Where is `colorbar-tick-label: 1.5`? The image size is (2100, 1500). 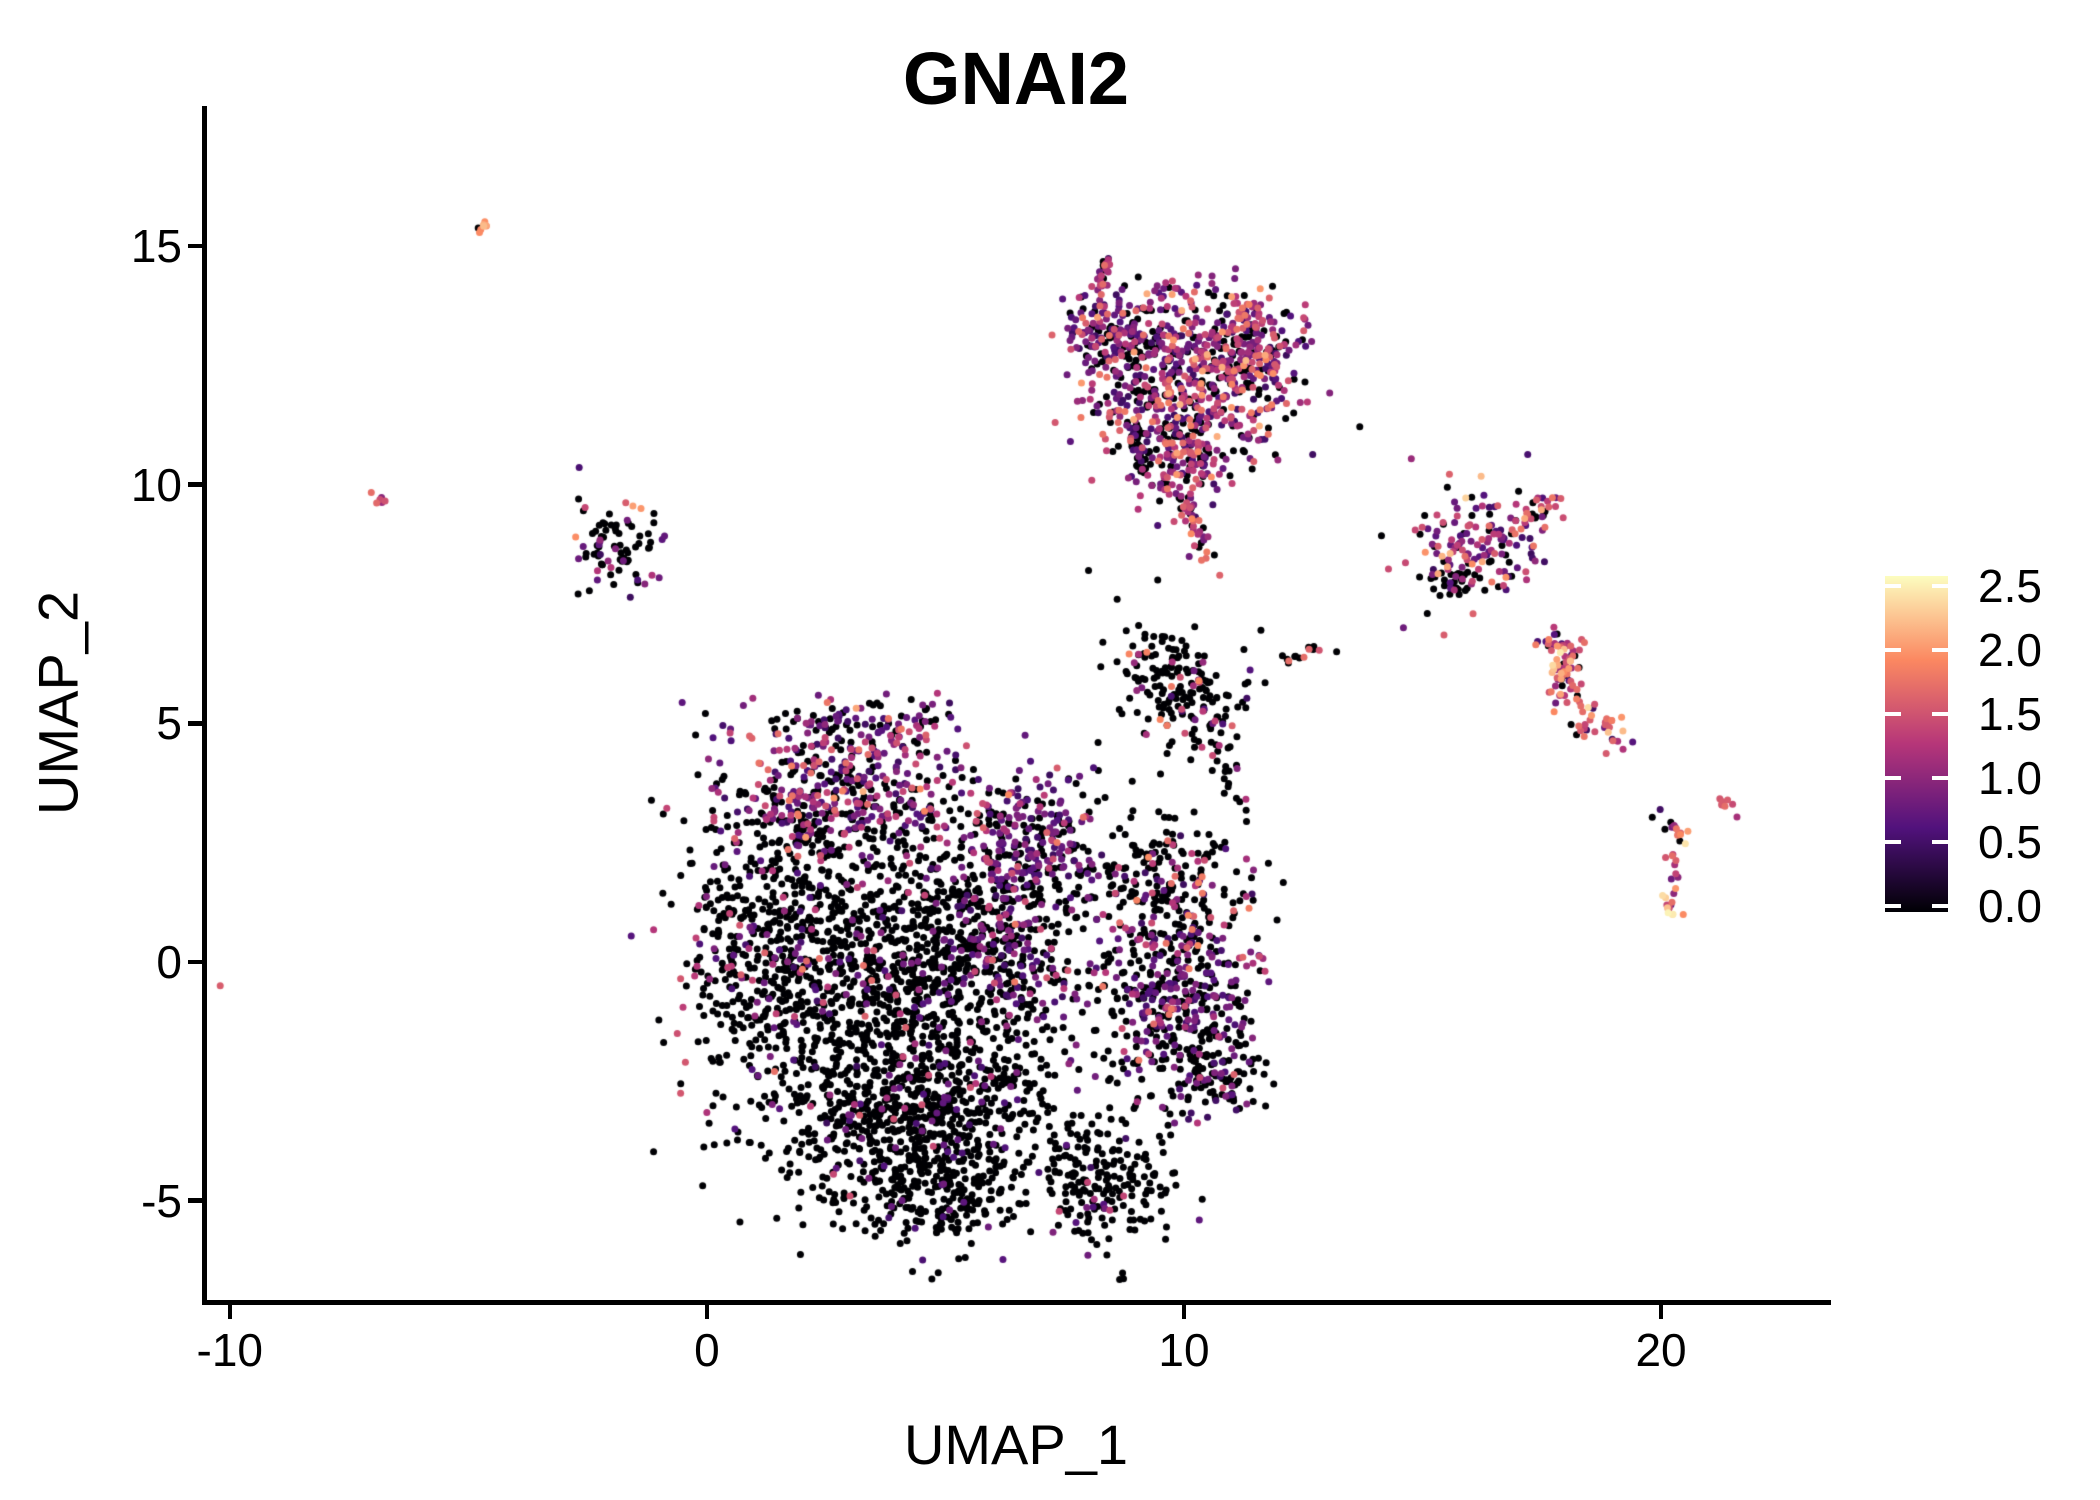 colorbar-tick-label: 1.5 is located at coordinates (2010, 714).